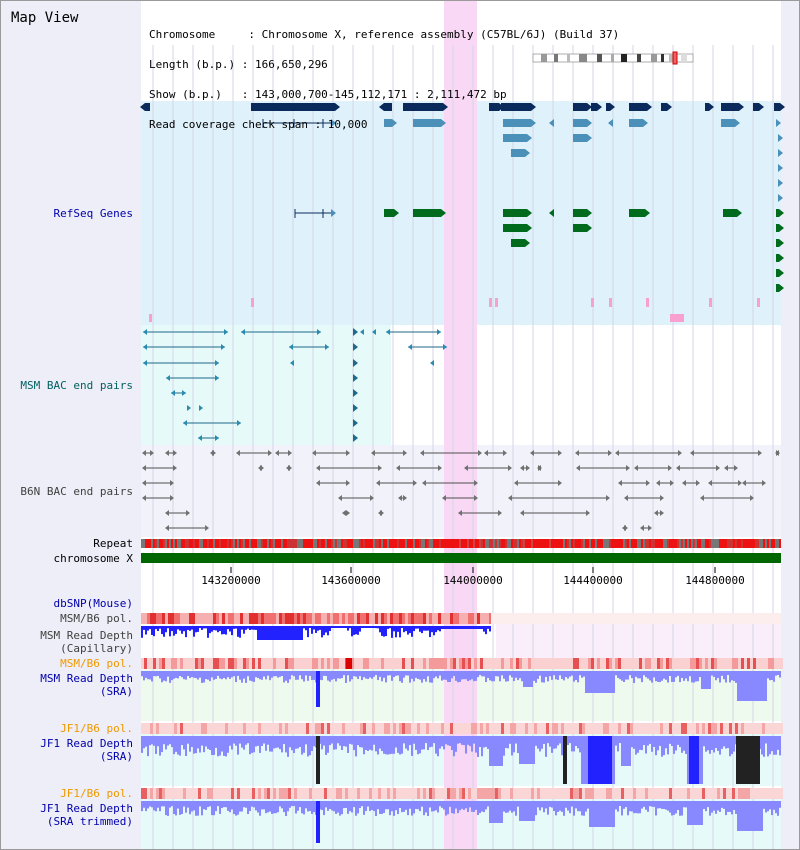 This screenshot has height=850, width=800. What do you see at coordinates (86, 642) in the screenshot?
I see `label-msm-depth-capillary: MSM Read Depth (Capillary)` at bounding box center [86, 642].